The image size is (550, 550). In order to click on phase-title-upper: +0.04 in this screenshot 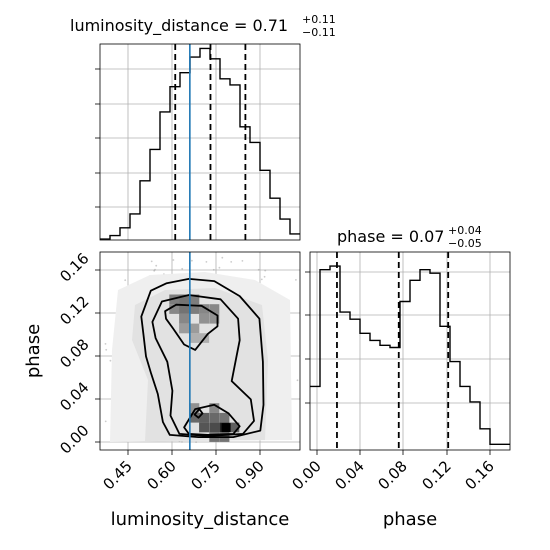, I will do `click(465, 230)`.